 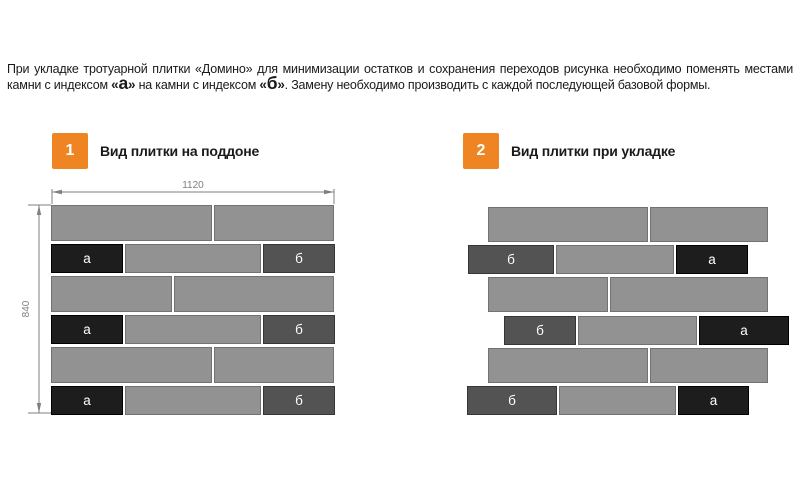 I want to click on section-header-2: 2 Вид плитки при укладке, so click(x=569, y=151).